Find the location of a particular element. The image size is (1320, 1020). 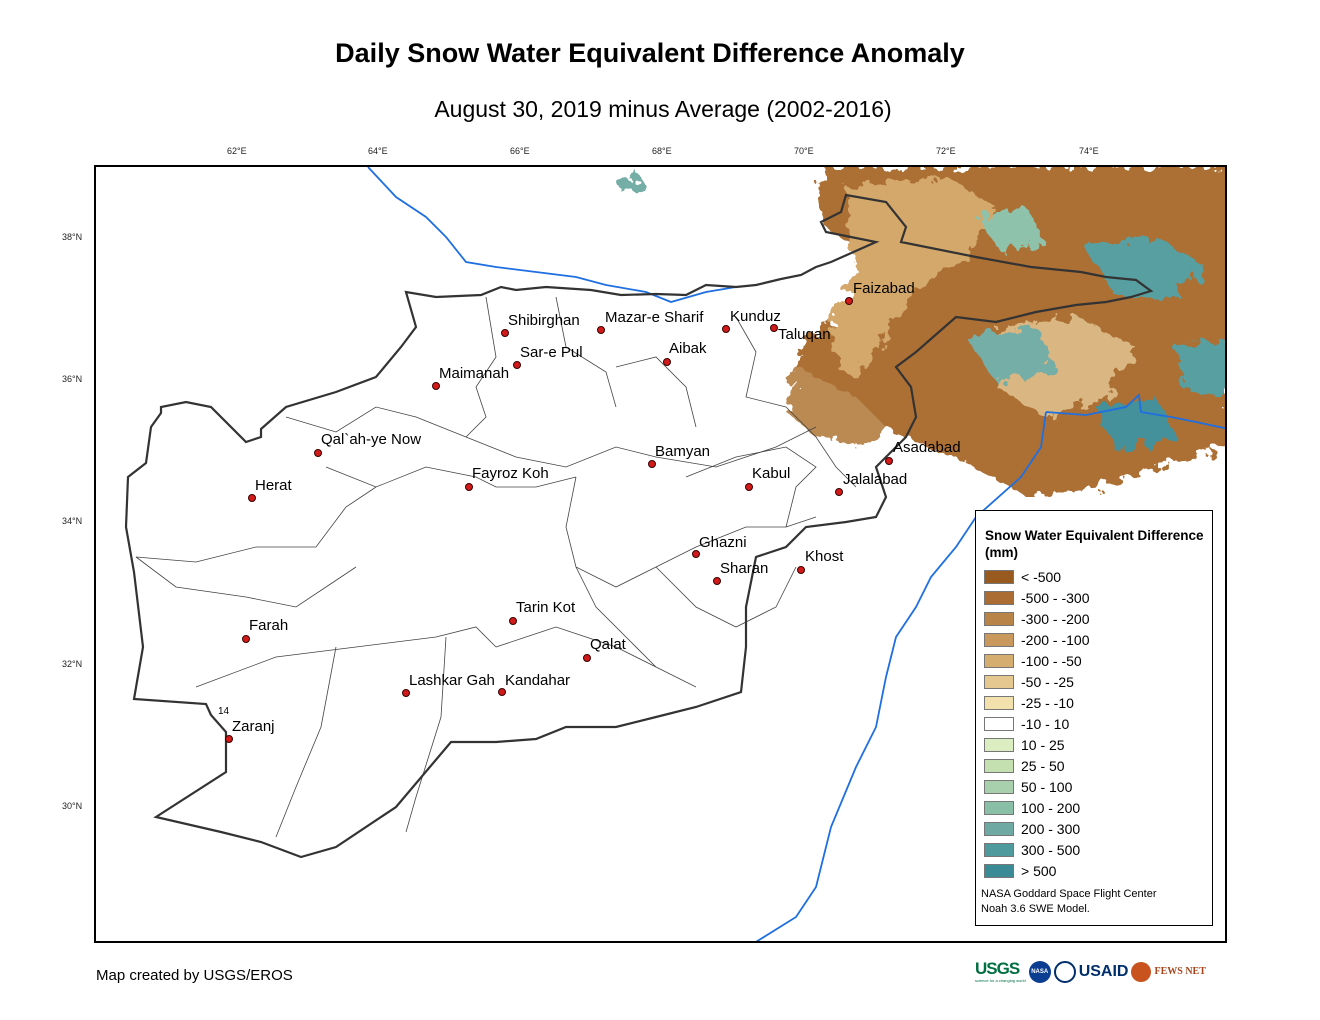

legend-item: -100 - -50 is located at coordinates (1033, 660).